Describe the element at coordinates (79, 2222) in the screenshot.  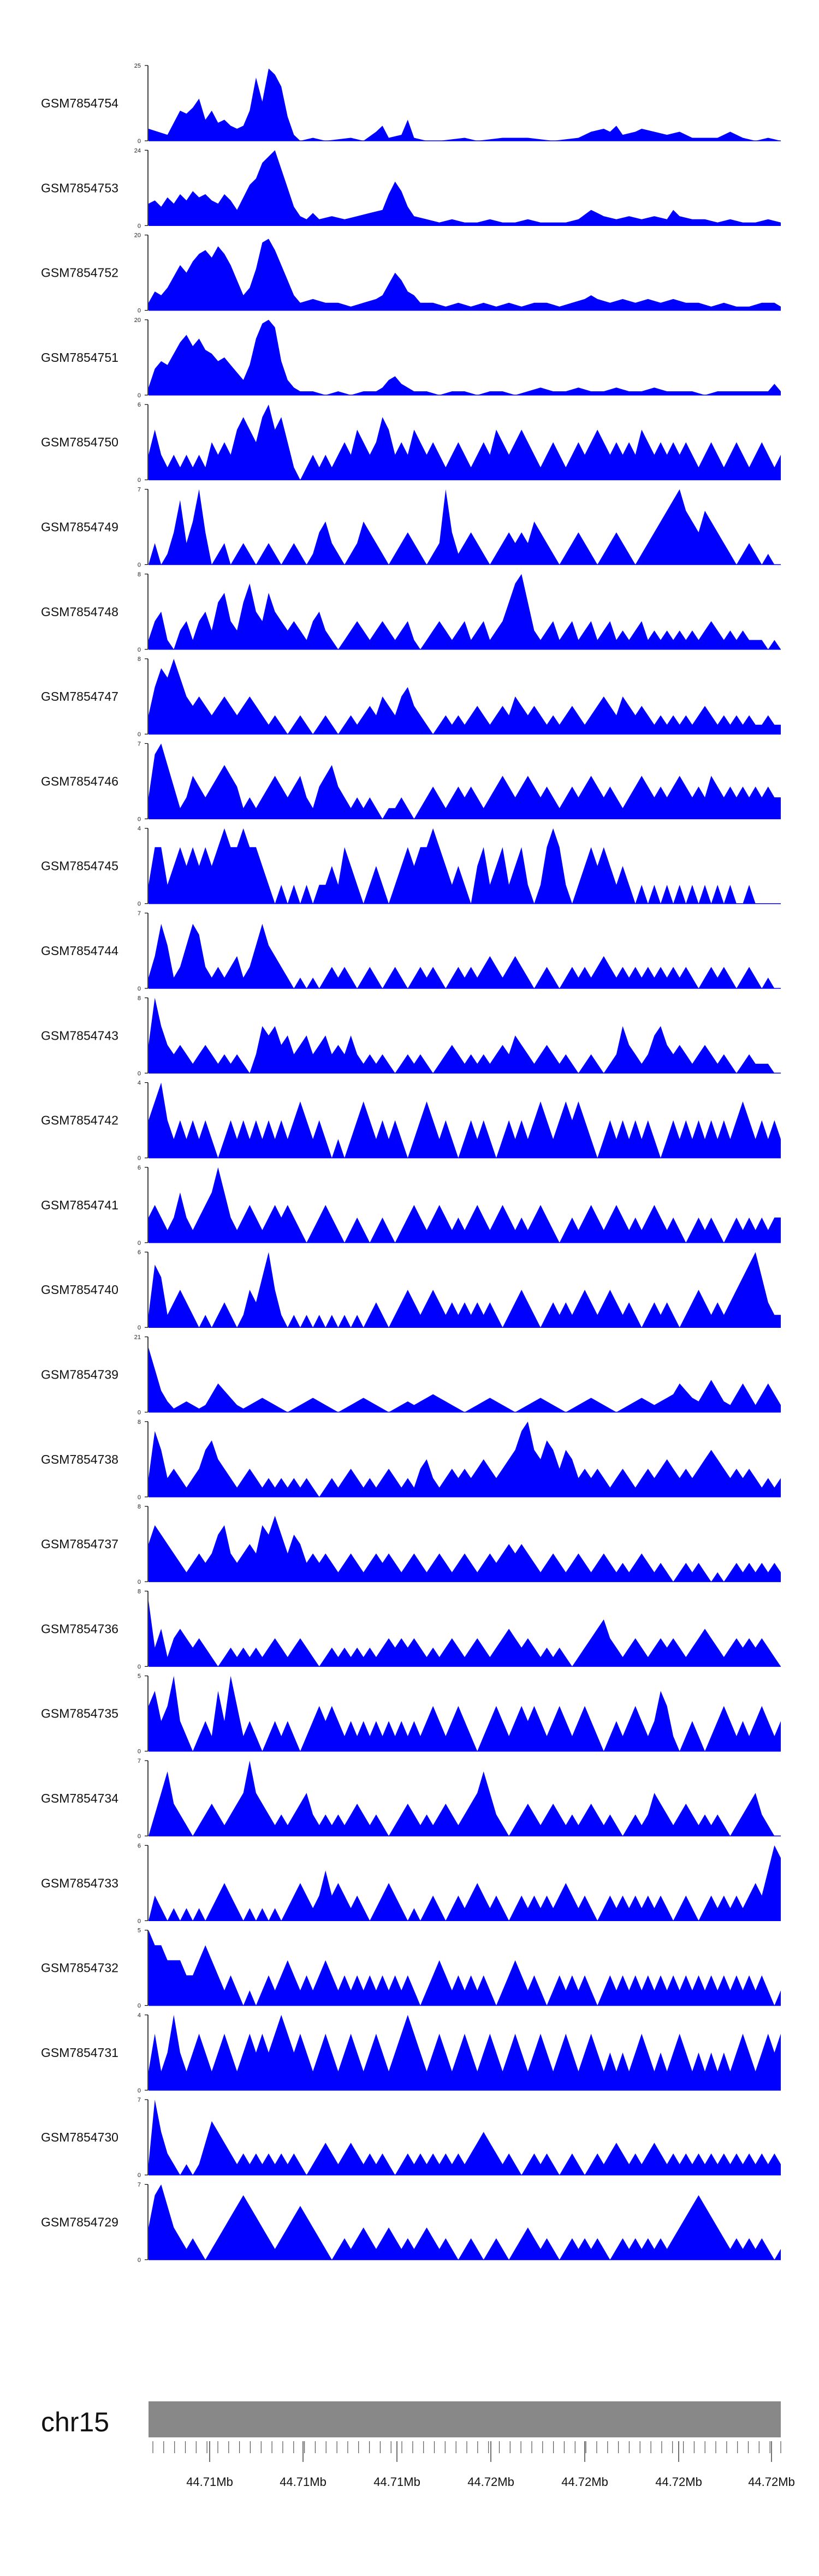
I see `track-label: GSM7854729` at that location.